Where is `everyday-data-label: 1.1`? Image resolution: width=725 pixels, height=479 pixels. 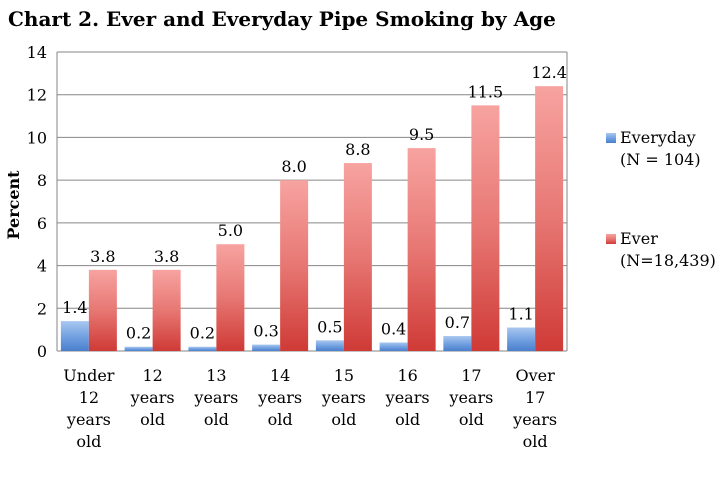 everyday-data-label: 1.1 is located at coordinates (520, 314).